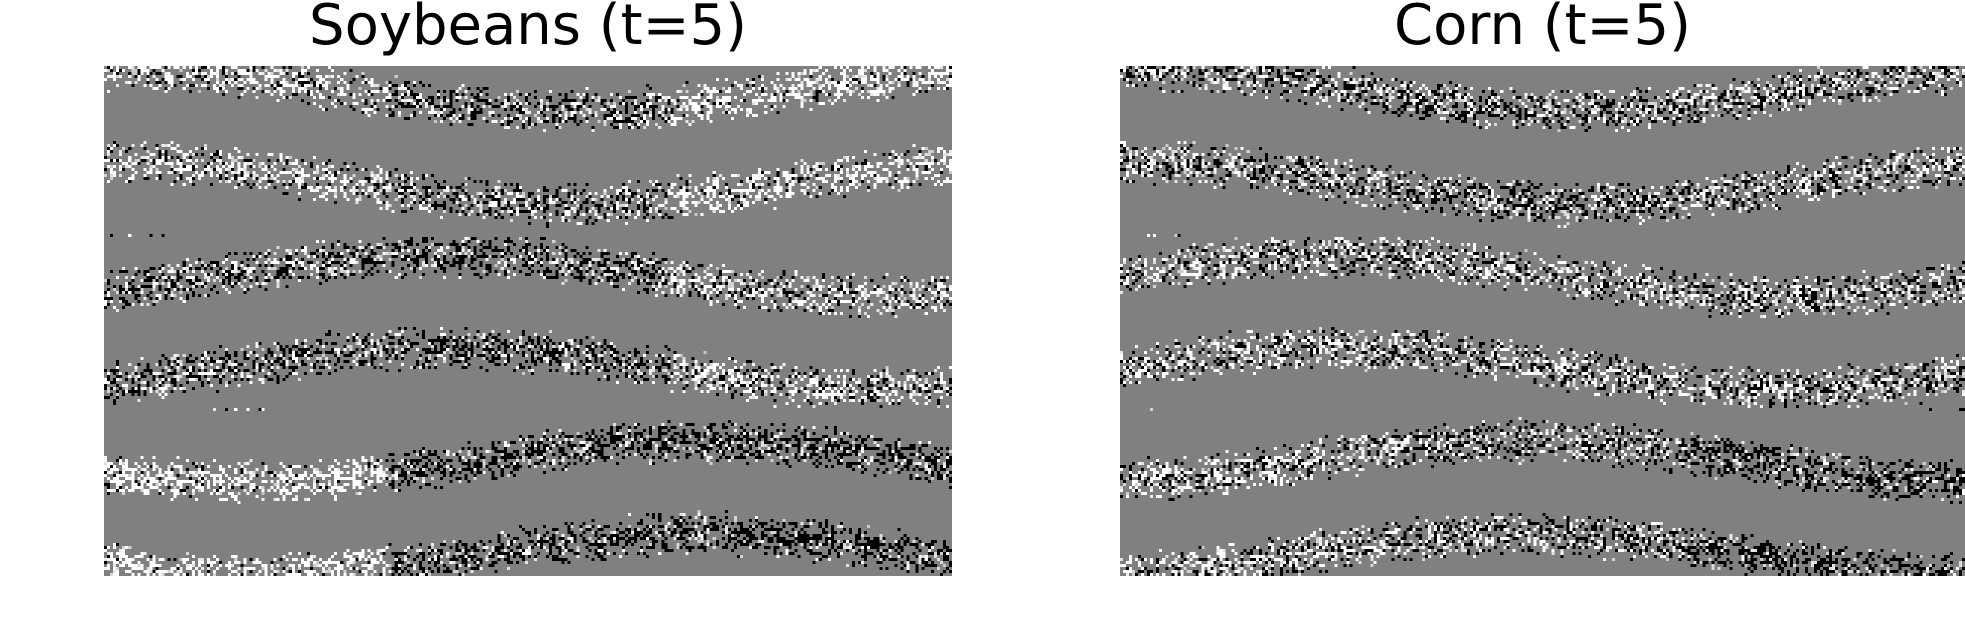 This screenshot has height=644, width=1965. Describe the element at coordinates (528, 29) in the screenshot. I see `panel-title-soybeans: Soybeans (t=5)` at that location.